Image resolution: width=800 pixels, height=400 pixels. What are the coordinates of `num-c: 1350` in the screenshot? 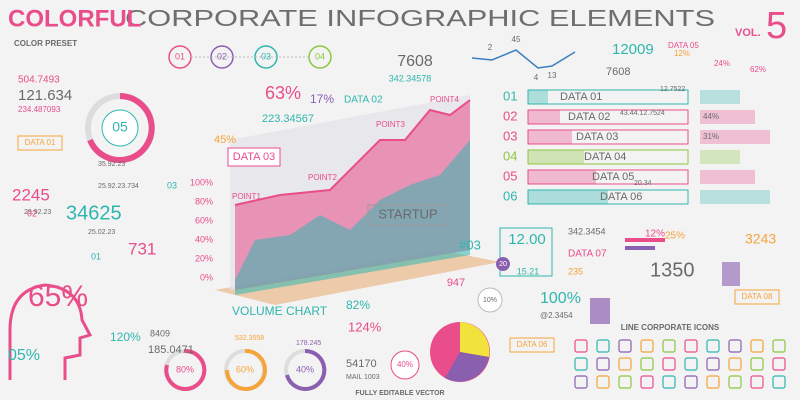 It's located at (672, 270).